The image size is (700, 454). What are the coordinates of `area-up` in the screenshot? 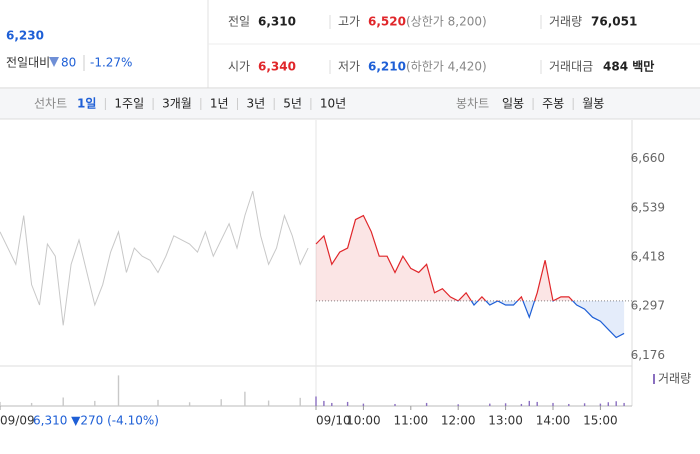 It's located at (470, 258).